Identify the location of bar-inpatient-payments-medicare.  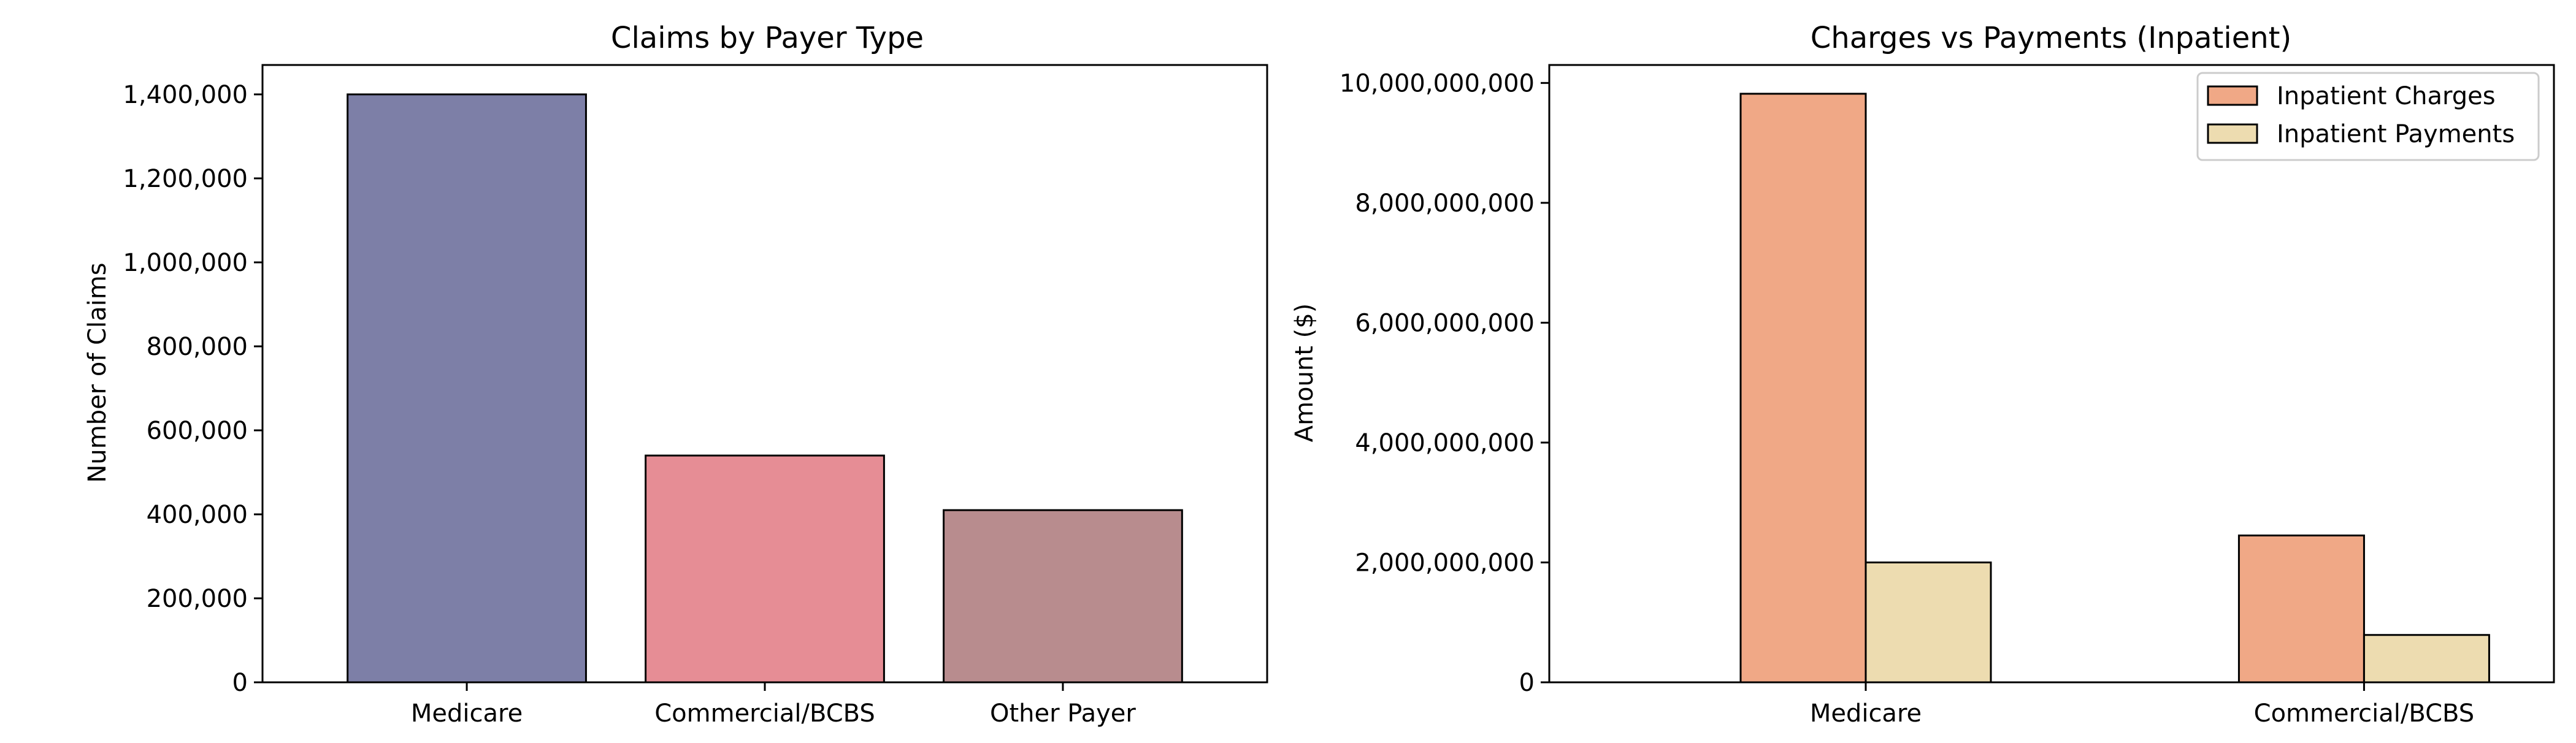
(1928, 622).